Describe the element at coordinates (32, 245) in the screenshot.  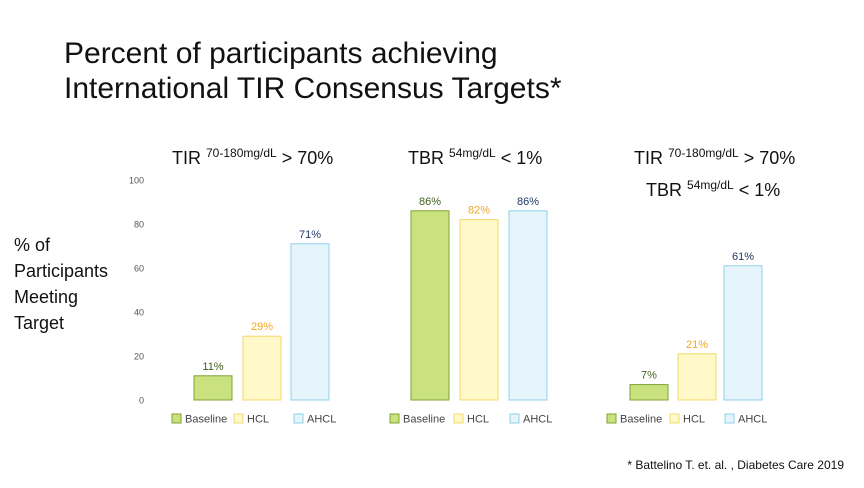
I see `y-axis-label-line-1: % of` at that location.